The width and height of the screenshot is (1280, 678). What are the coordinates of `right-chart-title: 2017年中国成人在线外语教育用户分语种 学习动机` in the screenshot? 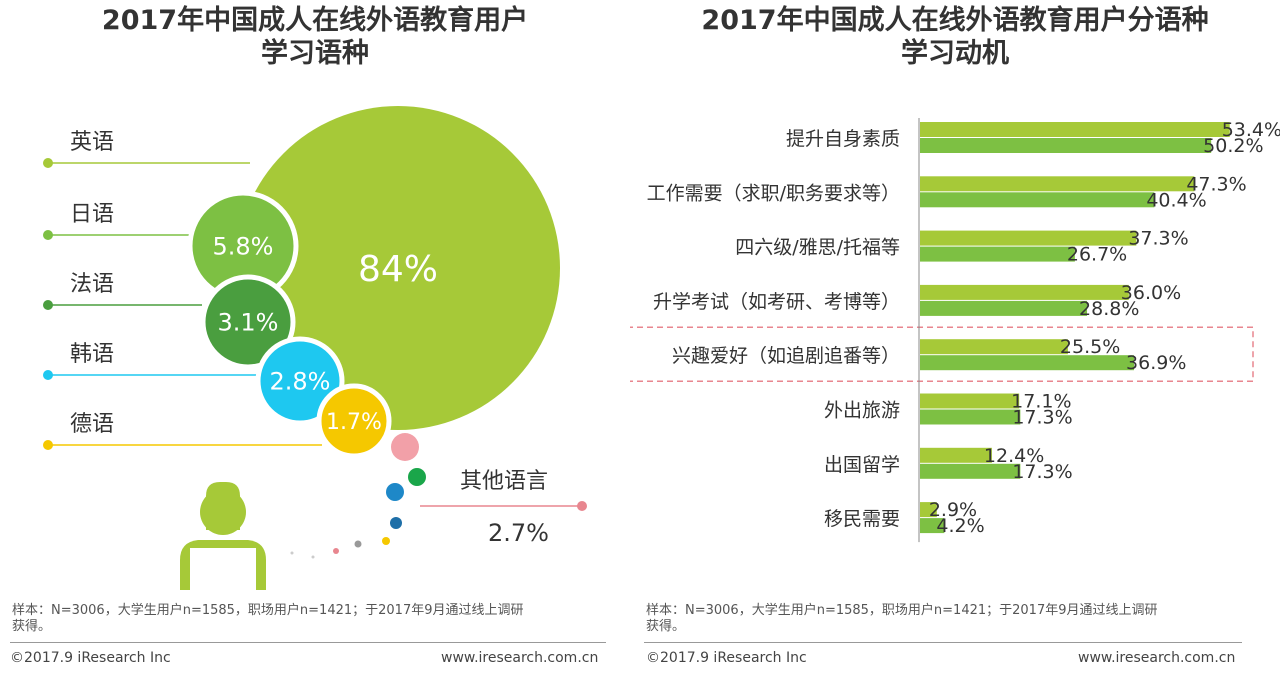 It's located at (955, 37).